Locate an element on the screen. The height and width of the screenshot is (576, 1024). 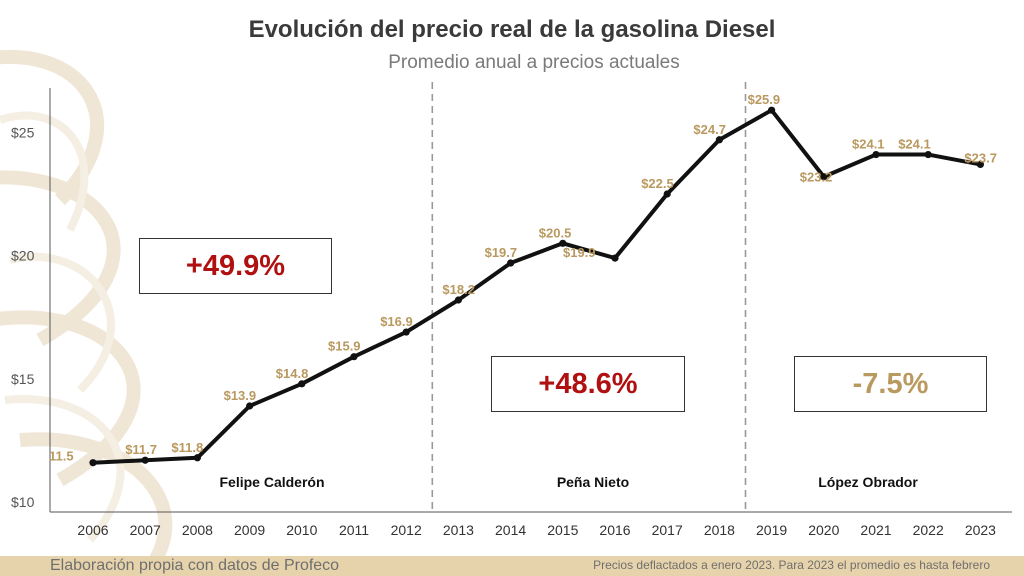
x-tick-label-2019: 2019 is located at coordinates (771, 530).